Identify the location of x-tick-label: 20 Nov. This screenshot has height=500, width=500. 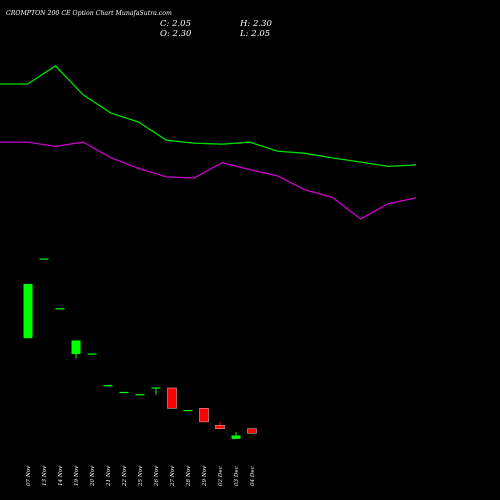
(93, 476).